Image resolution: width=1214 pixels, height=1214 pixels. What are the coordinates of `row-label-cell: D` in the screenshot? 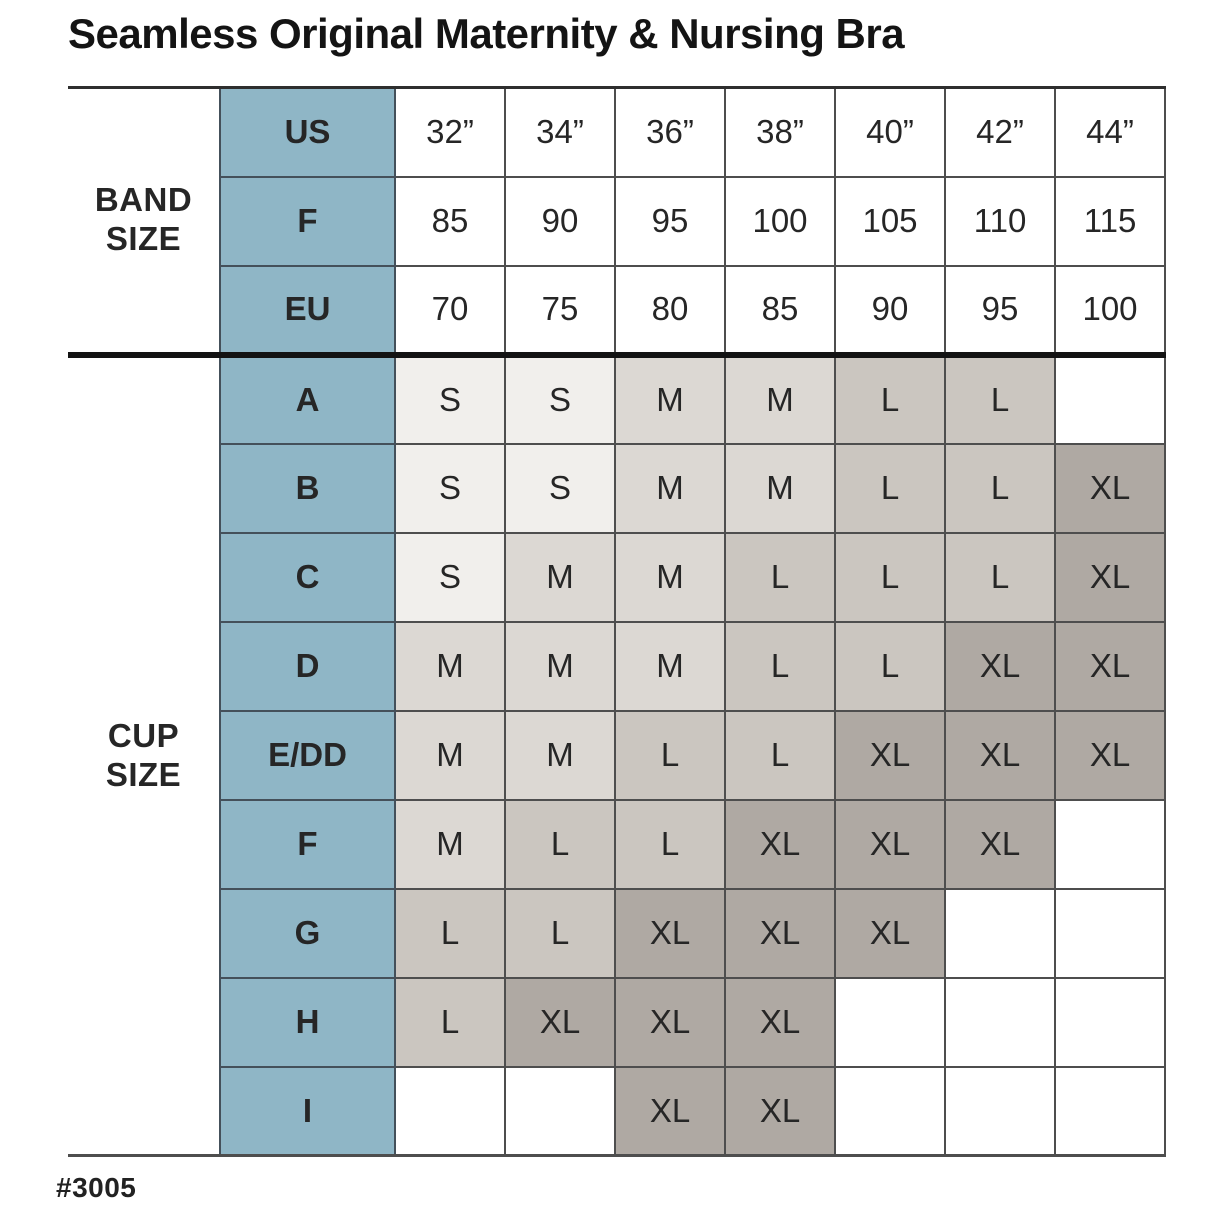 It's located at (307, 666).